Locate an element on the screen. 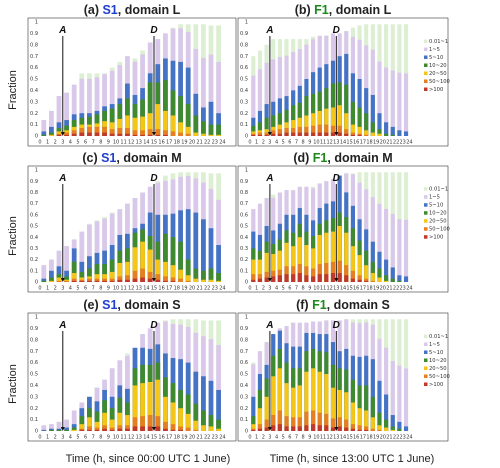 Image resolution: width=500 pixels, height=468 pixels. bar-c-21-10~20 is located at coordinates (203, 276).